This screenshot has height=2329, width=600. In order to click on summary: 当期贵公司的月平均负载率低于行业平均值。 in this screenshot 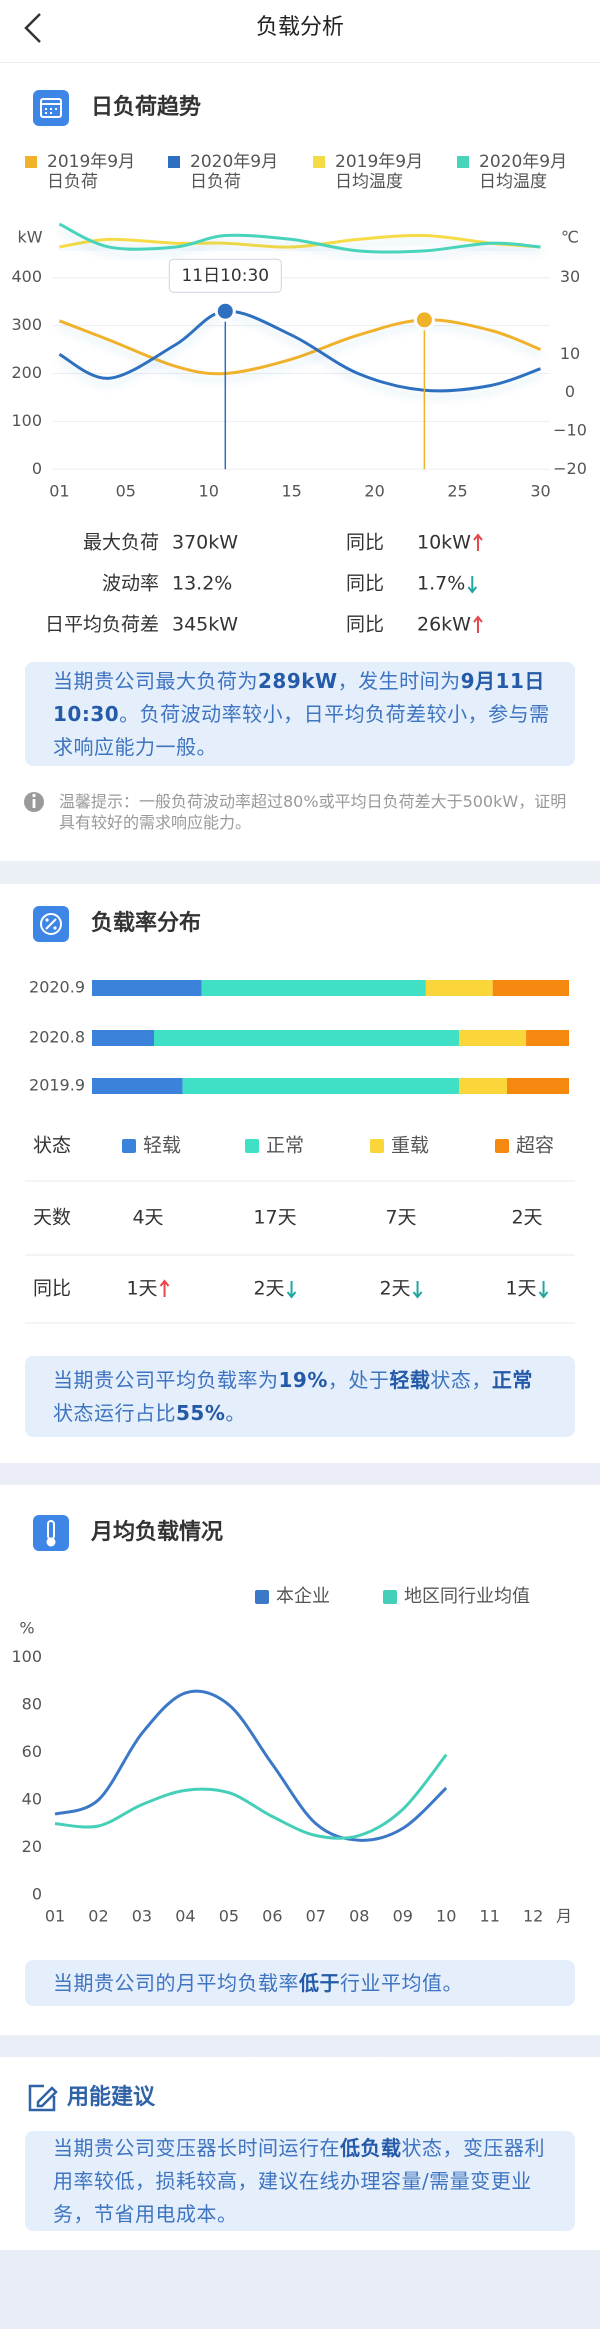, I will do `click(300, 1983)`.